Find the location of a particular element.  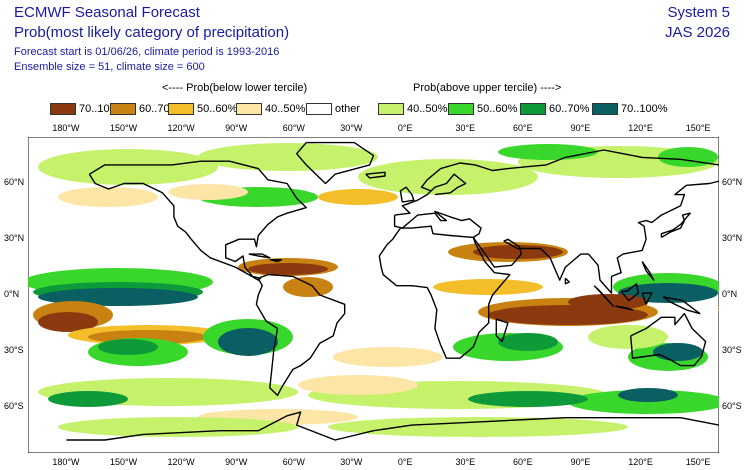

latitude-tick-label: 30°S is located at coordinates (732, 349).